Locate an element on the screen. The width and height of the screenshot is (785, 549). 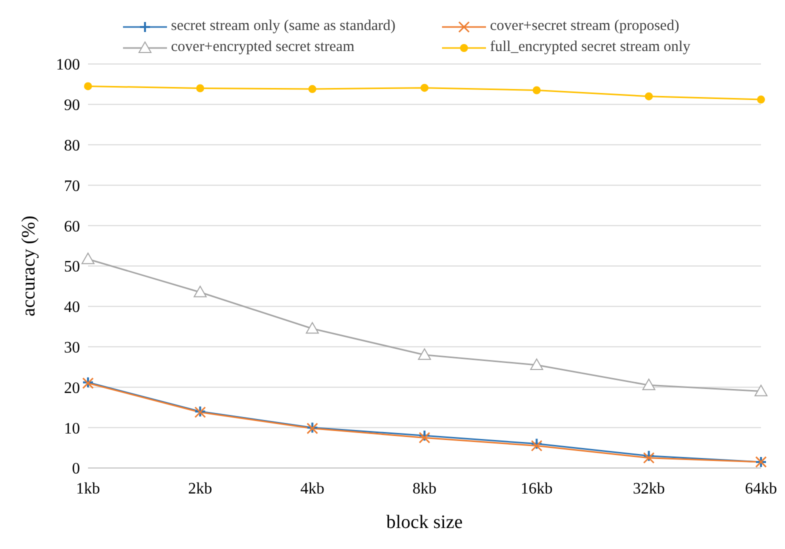
x-tick-label: 2kb is located at coordinates (200, 489).